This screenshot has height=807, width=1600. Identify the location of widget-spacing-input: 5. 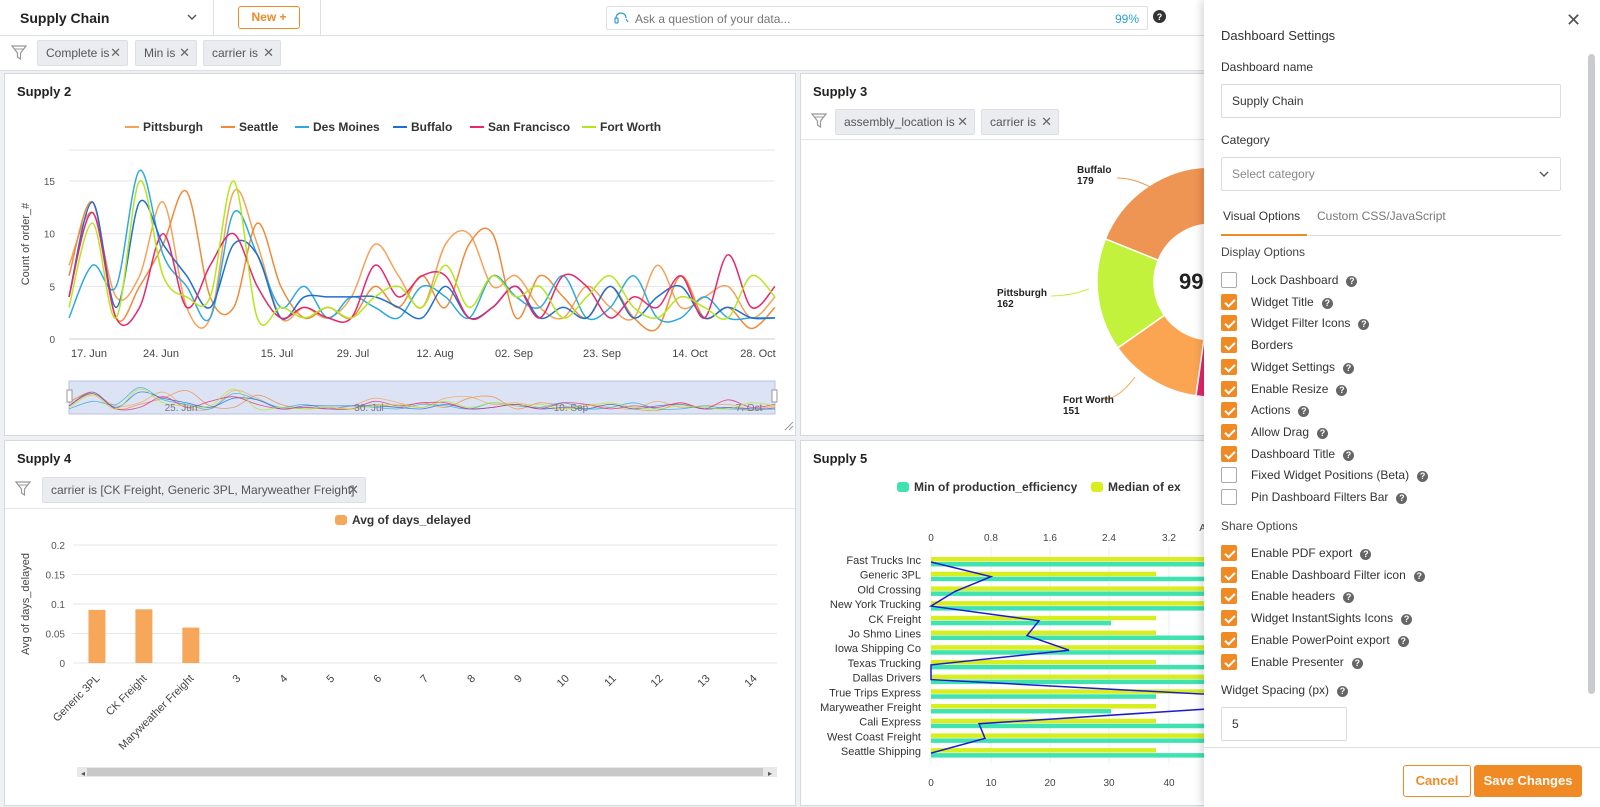
(1284, 724).